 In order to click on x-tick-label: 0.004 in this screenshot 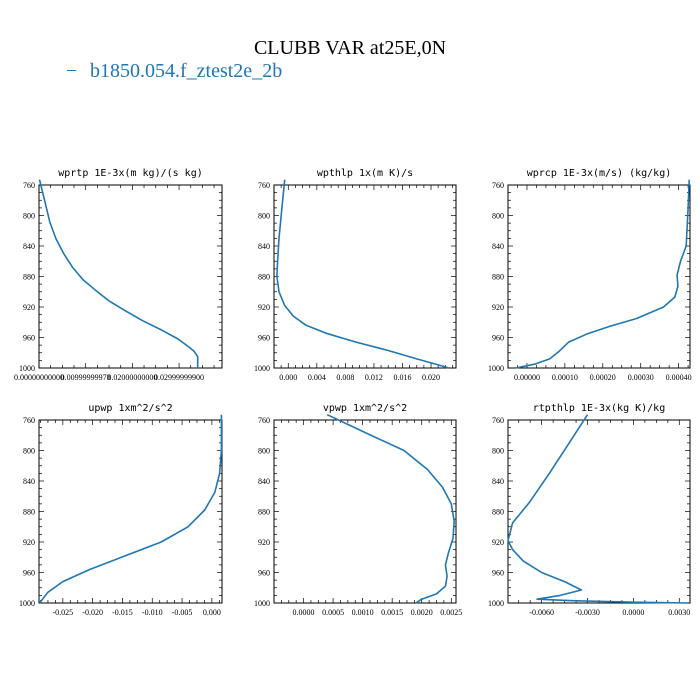, I will do `click(317, 377)`.